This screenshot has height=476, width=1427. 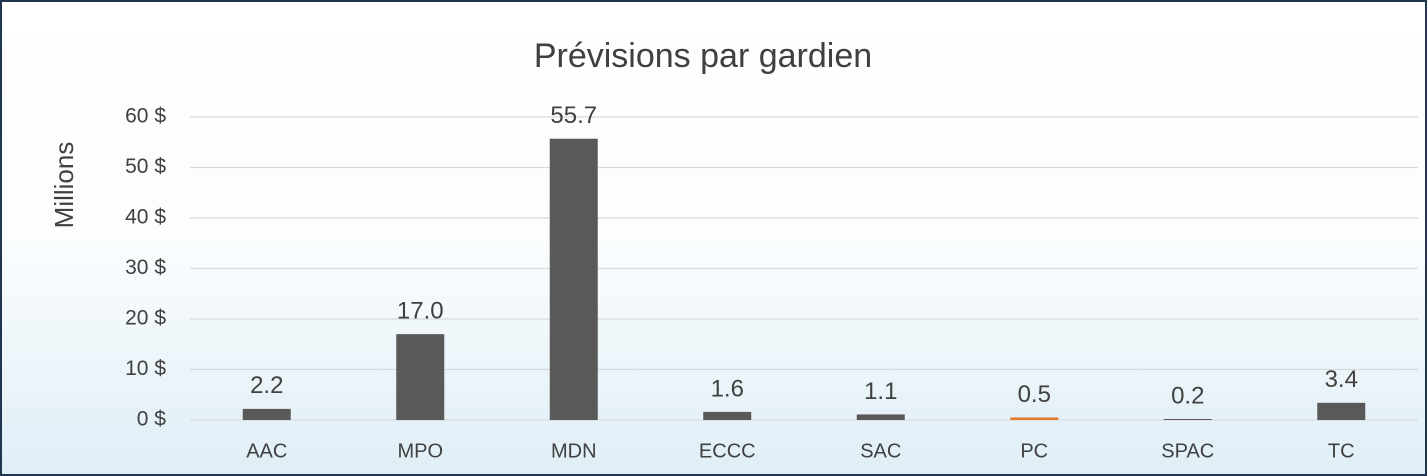 I want to click on y-tick-label: 20 $, so click(x=145, y=318).